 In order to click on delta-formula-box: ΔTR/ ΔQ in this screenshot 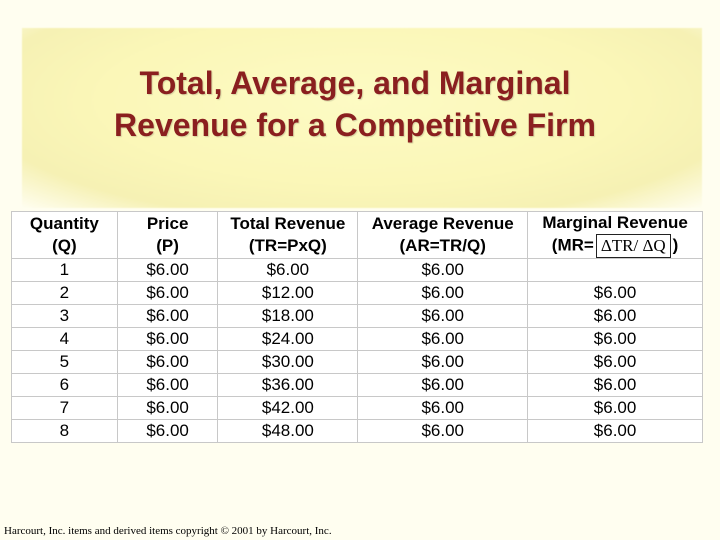, I will do `click(633, 246)`.